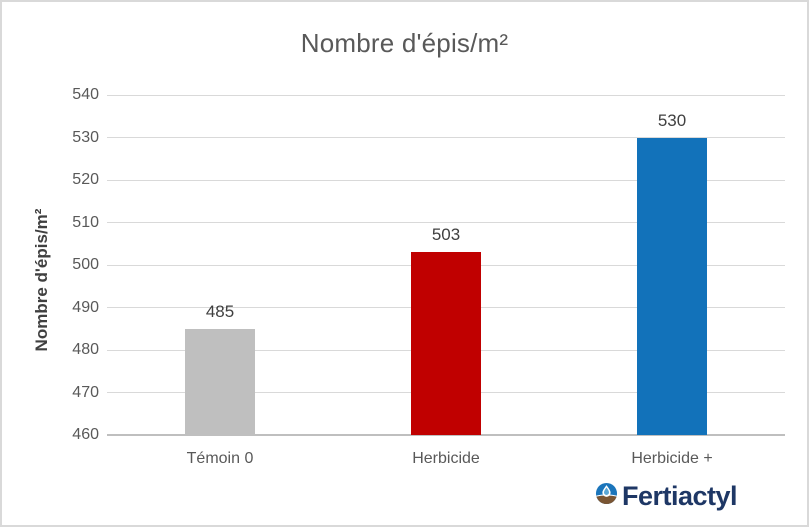  I want to click on fertiactyl-logo-text: Fertiactyl, so click(680, 496).